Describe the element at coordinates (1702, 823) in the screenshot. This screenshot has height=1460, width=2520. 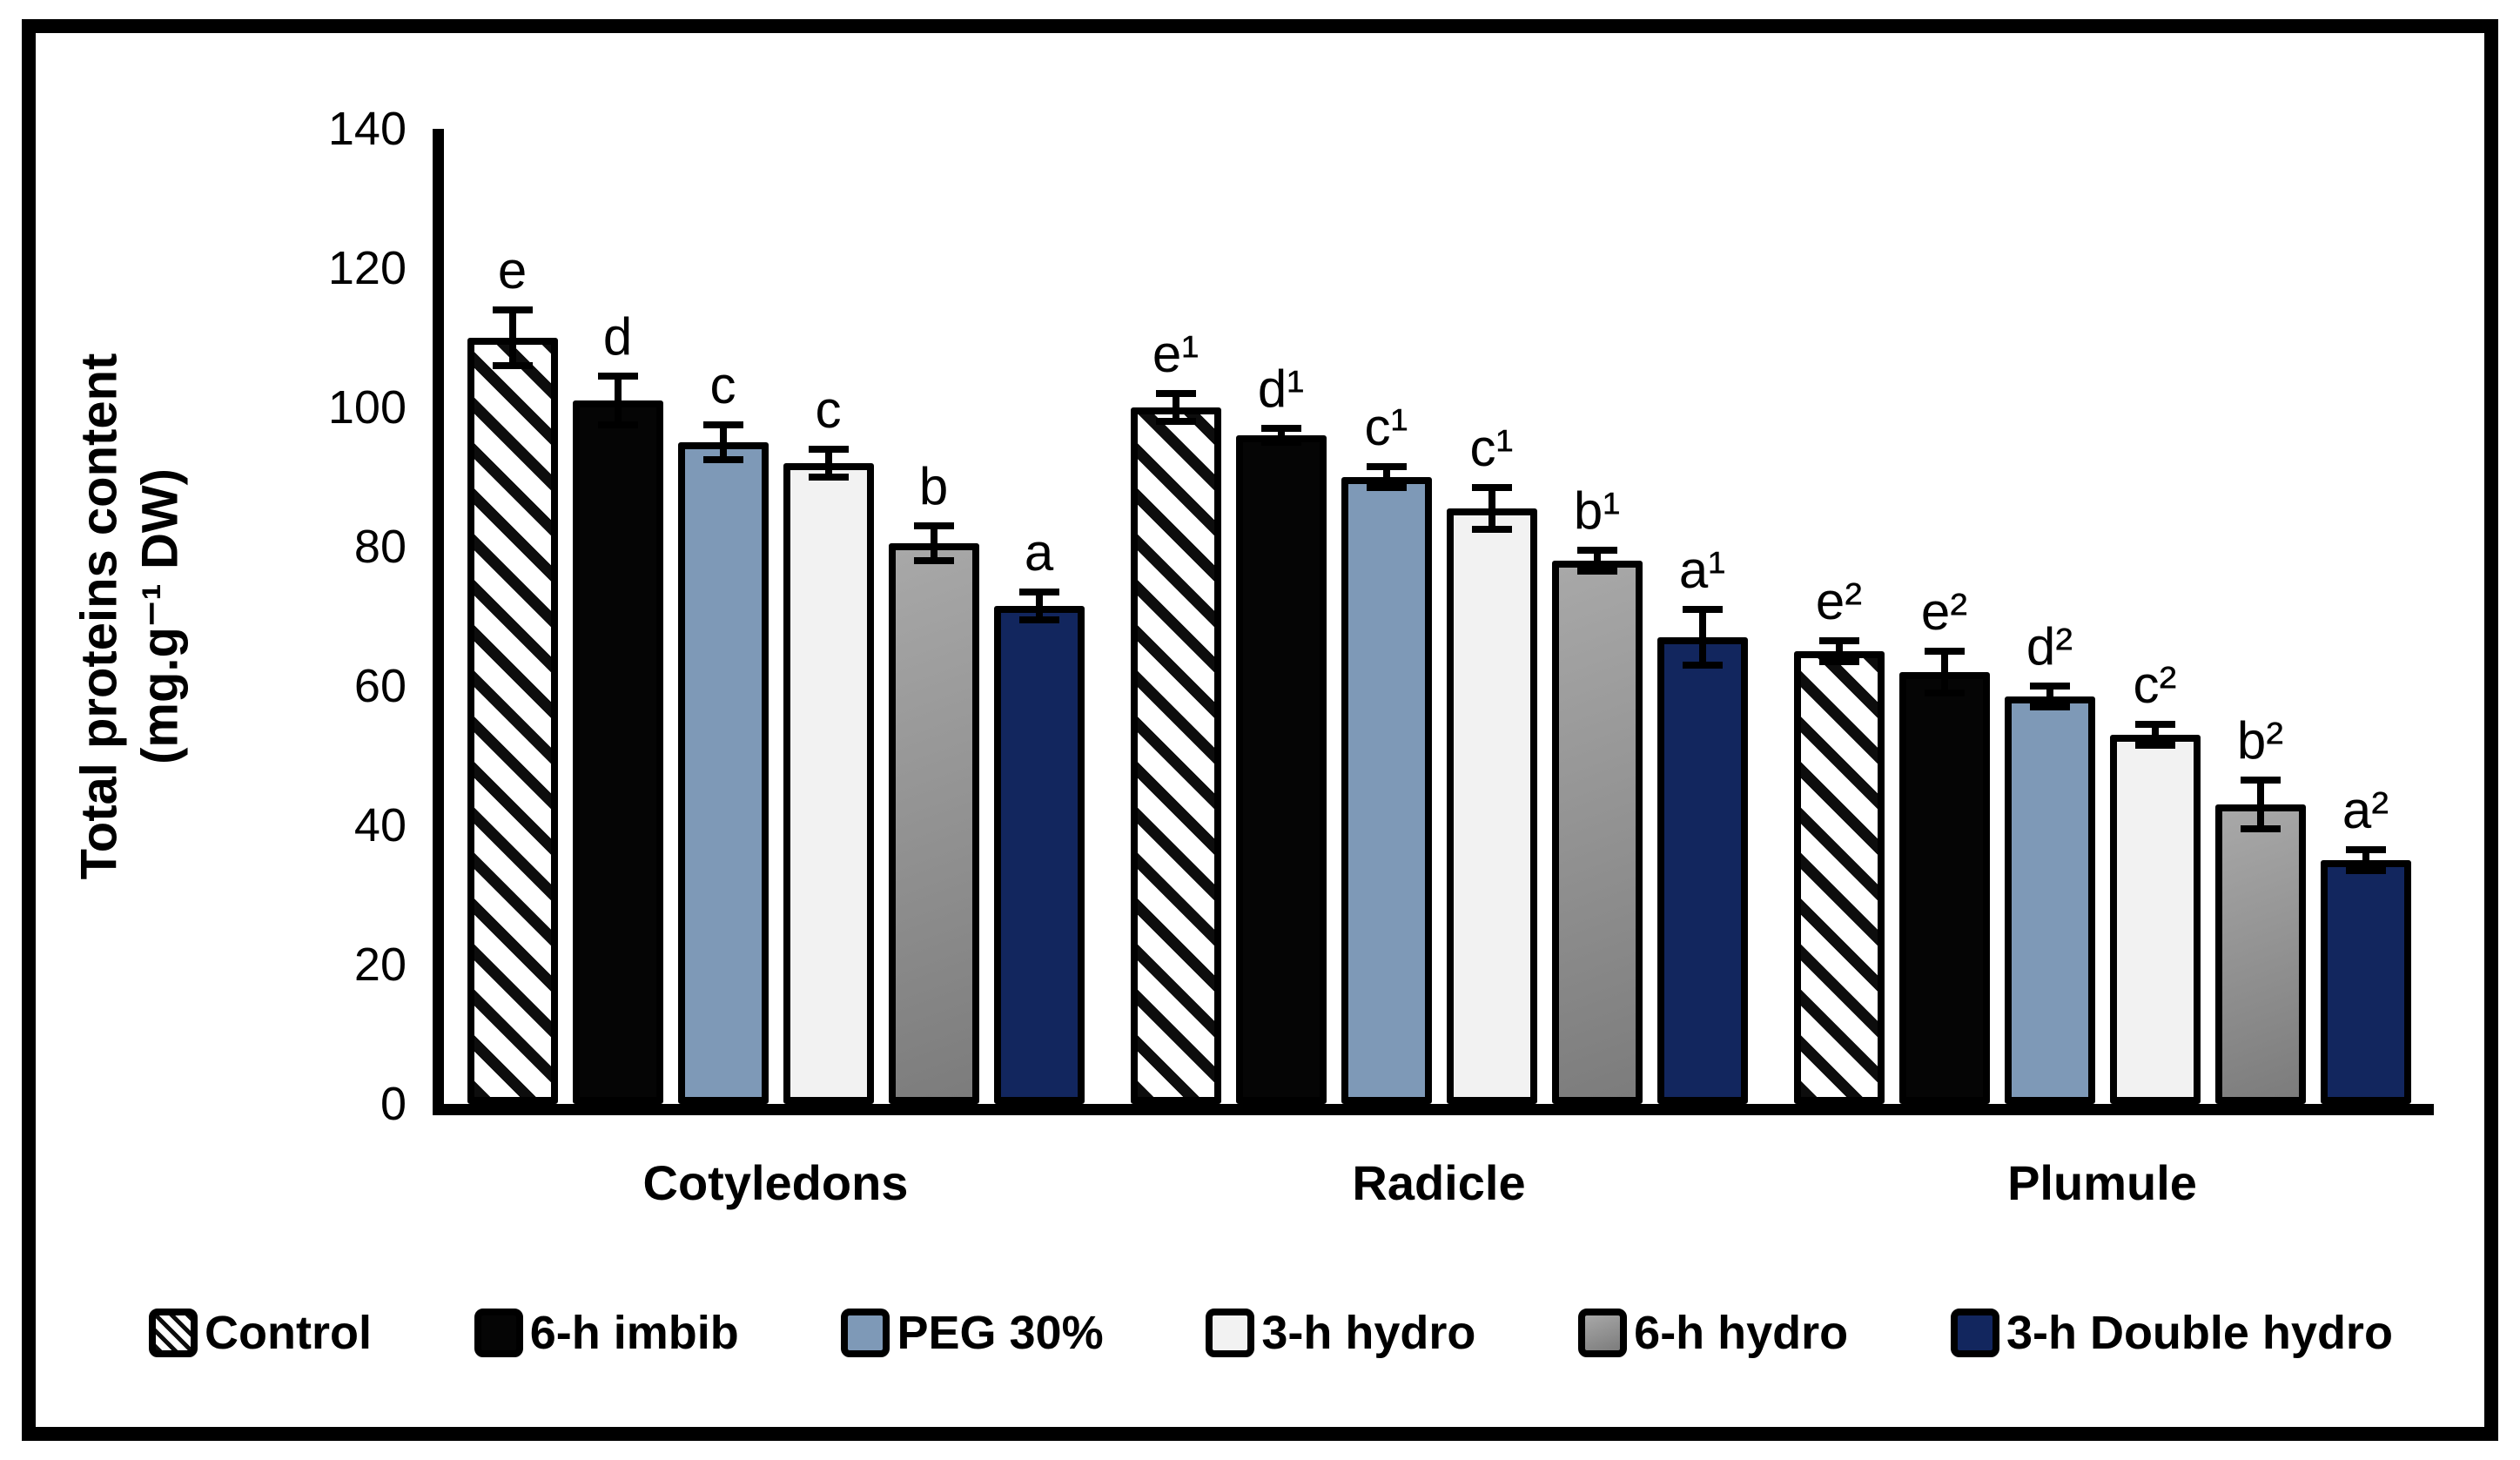
I see `bar-3-h-double-hydro-radicle: a¹` at that location.